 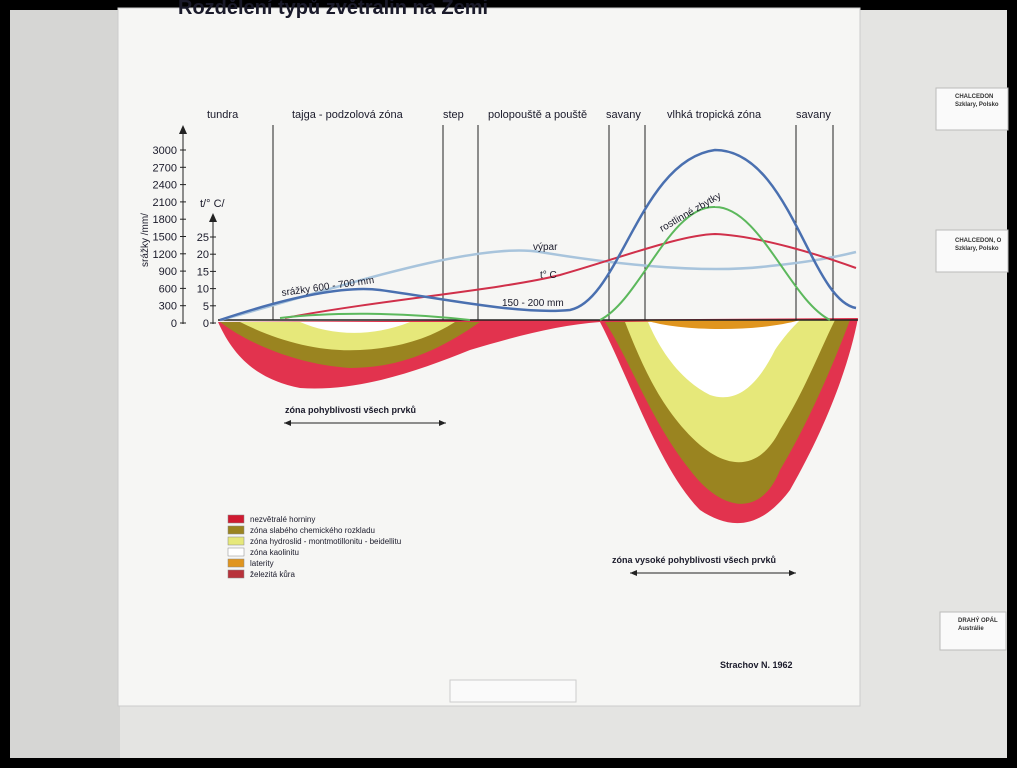 I want to click on annotation: zóna pohyblivosti všech prvků, so click(x=350, y=410).